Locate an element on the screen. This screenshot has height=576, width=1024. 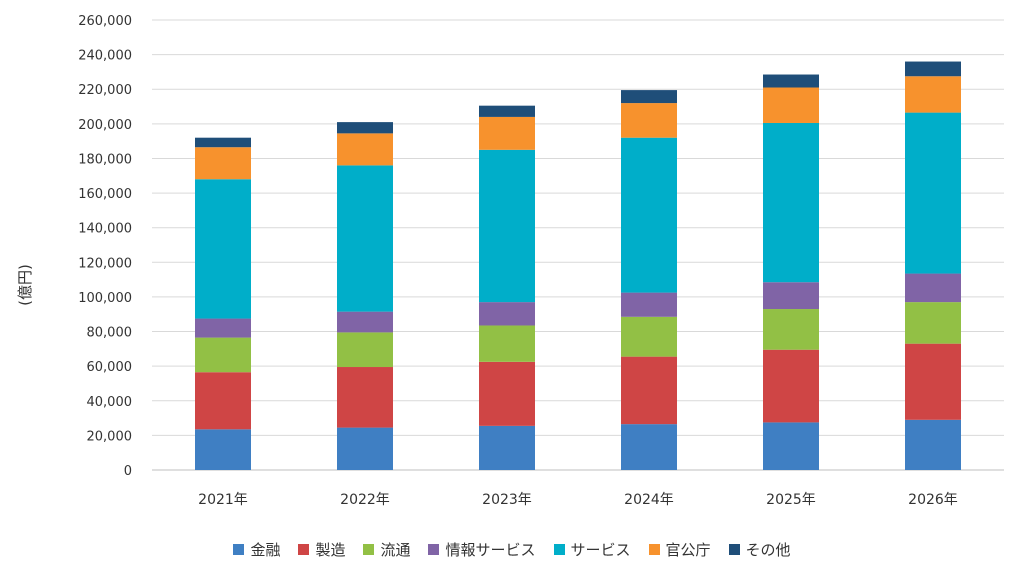
legend-item: 流通 is located at coordinates (386, 549).